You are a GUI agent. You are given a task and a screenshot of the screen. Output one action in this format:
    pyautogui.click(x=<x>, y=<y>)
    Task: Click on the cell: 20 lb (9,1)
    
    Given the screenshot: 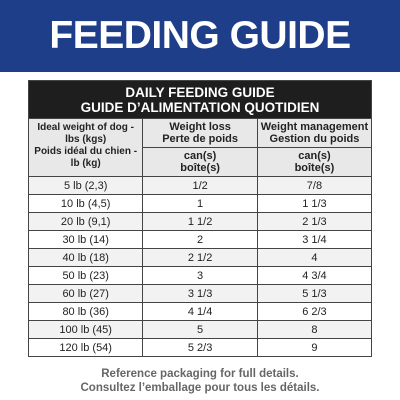 What is the action you would take?
    pyautogui.click(x=85, y=221)
    